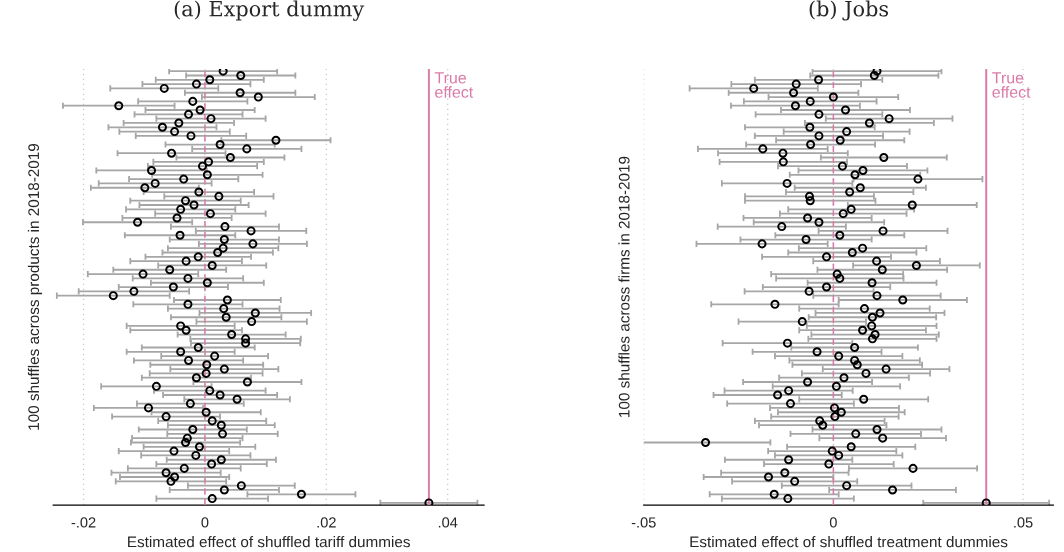 Image resolution: width=1064 pixels, height=552 pixels. Describe the element at coordinates (448, 522) in the screenshot. I see `x-tick-label: .04` at that location.